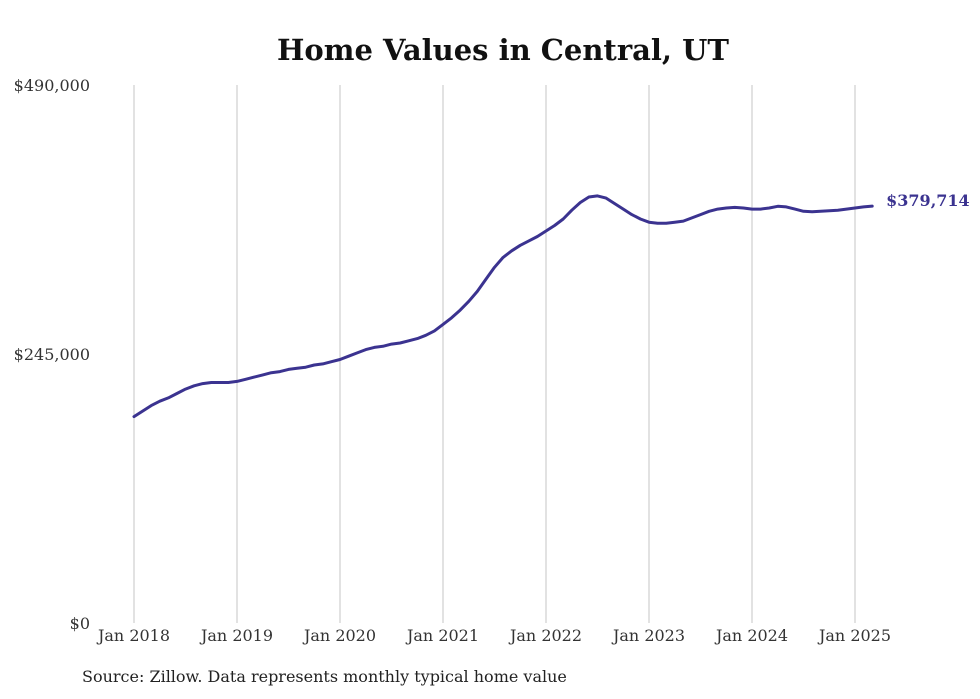  What do you see at coordinates (648, 635) in the screenshot?
I see `x-tick-label-2023: Jan 2023` at bounding box center [648, 635].